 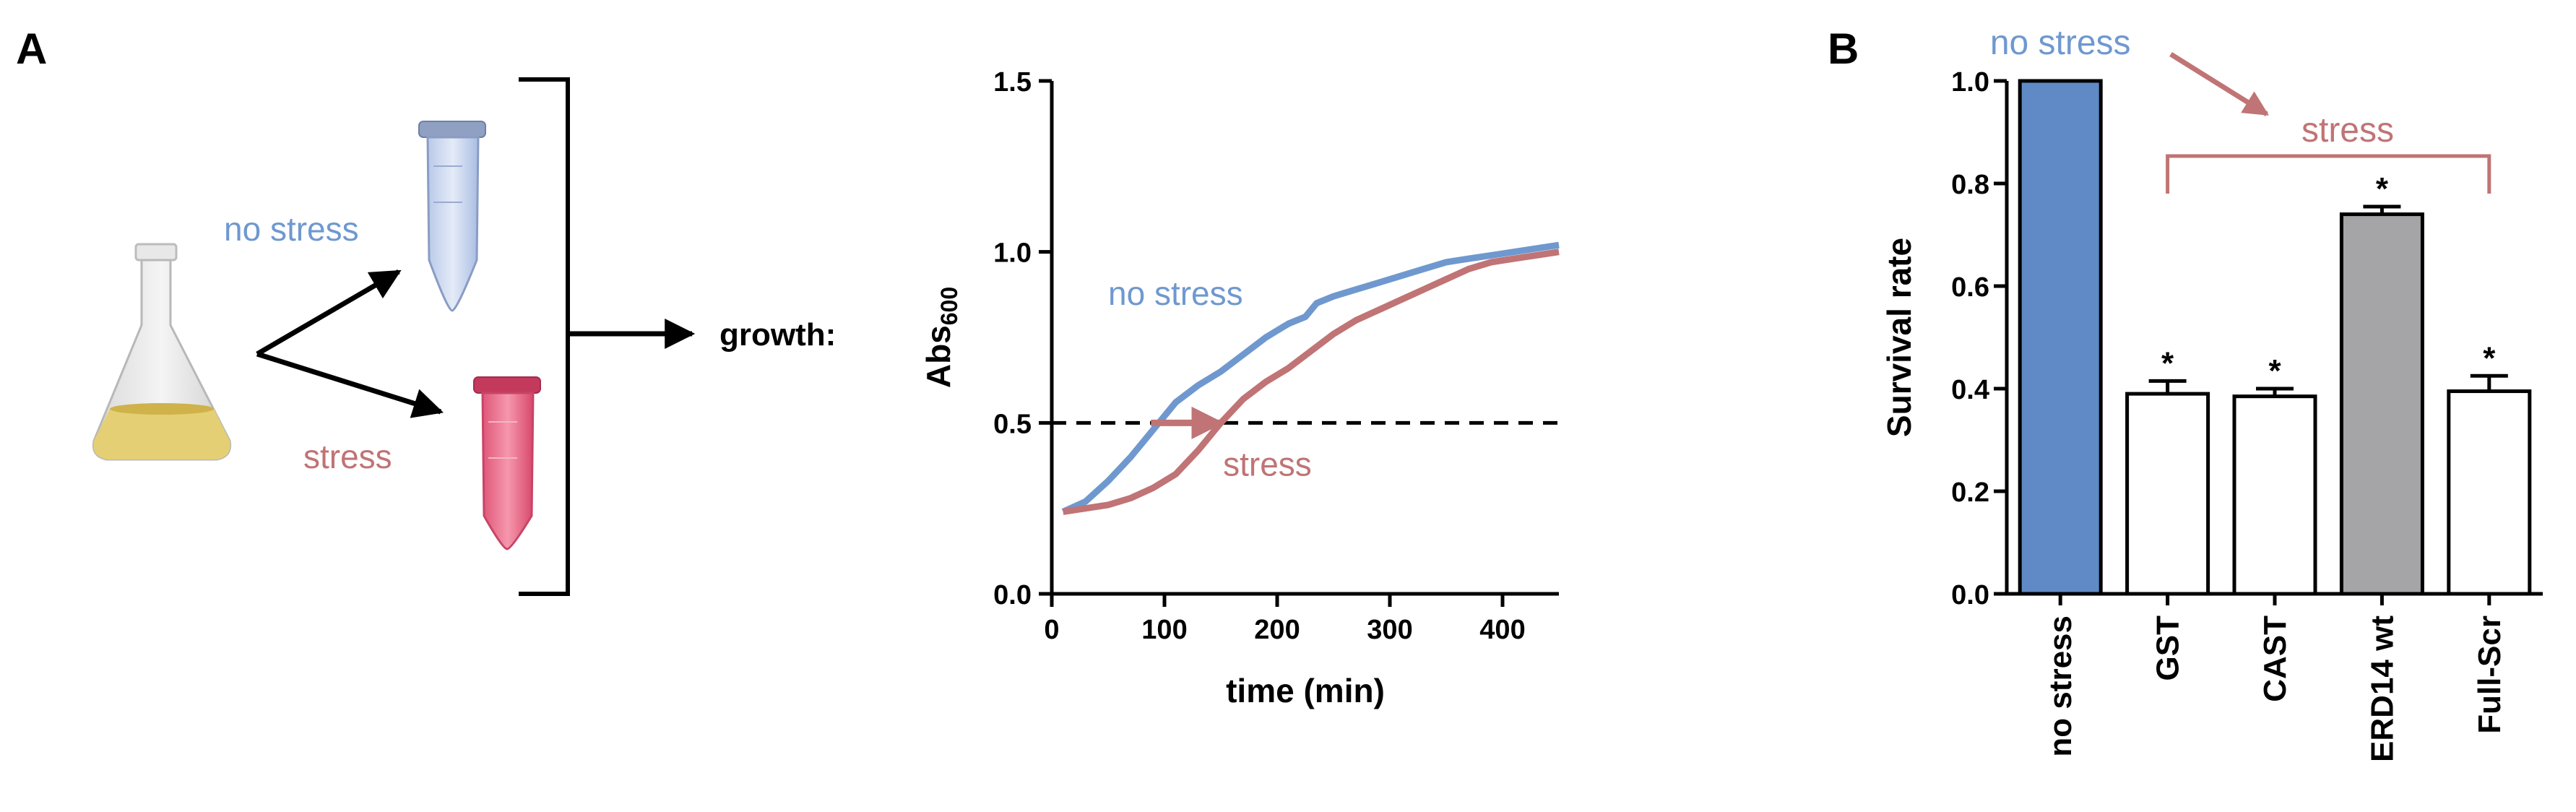 I want to click on bar-gst, so click(x=2167, y=494).